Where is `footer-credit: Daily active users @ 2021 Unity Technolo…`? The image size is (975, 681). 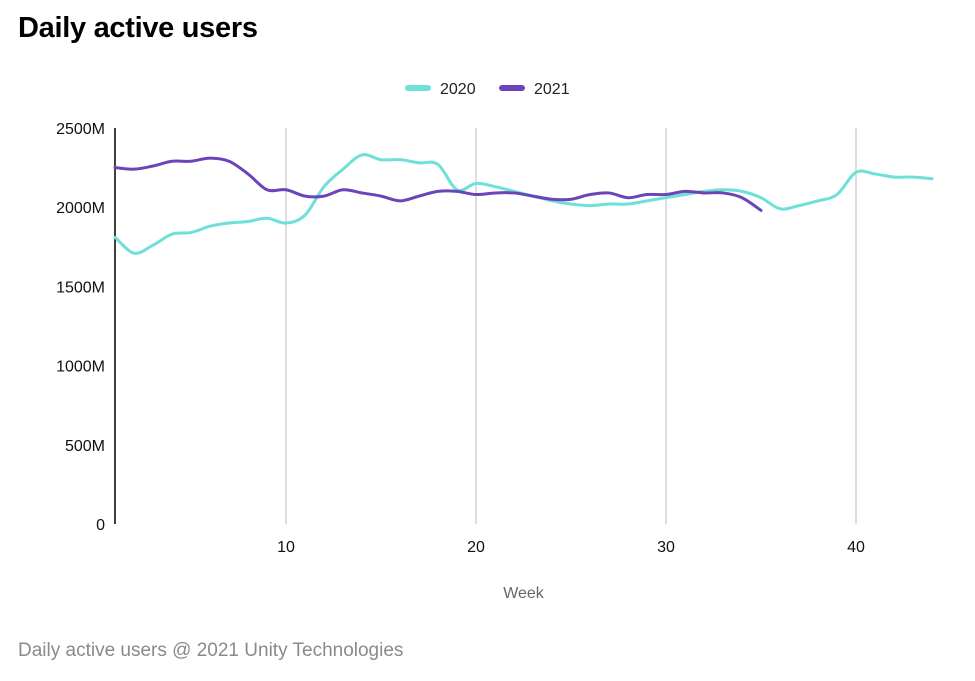
footer-credit: Daily active users @ 2021 Unity Technolo… is located at coordinates (211, 650).